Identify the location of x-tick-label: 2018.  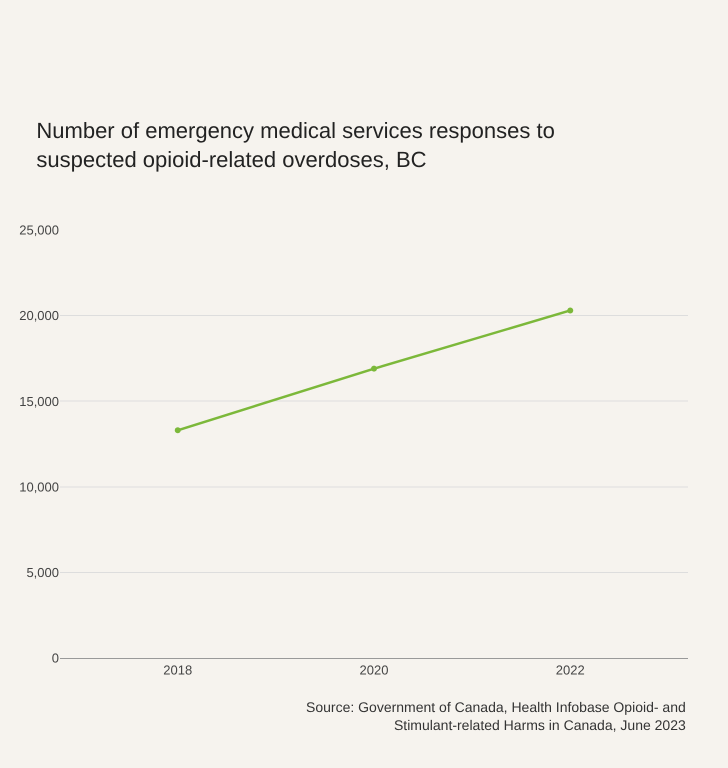
(177, 670).